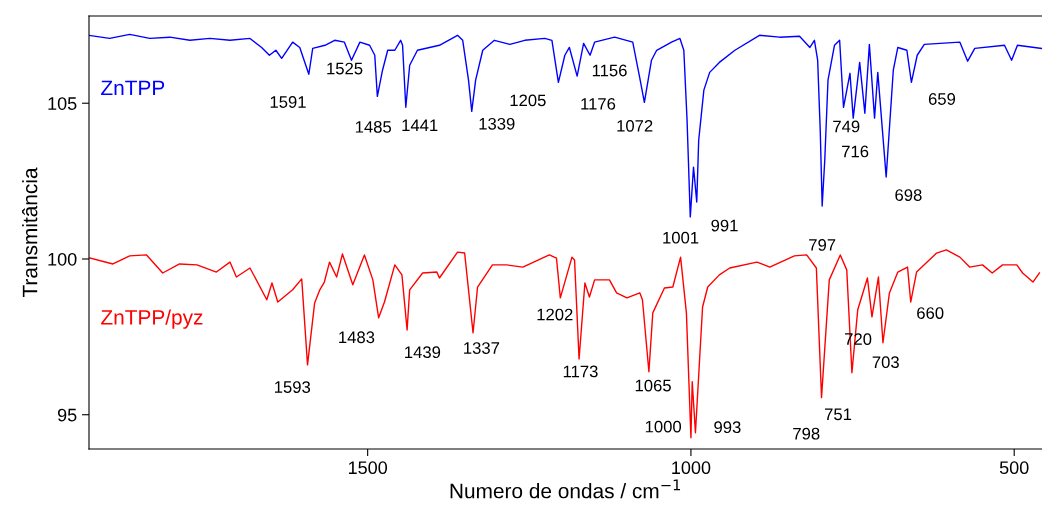  I want to click on annotation: 1591, so click(288, 102).